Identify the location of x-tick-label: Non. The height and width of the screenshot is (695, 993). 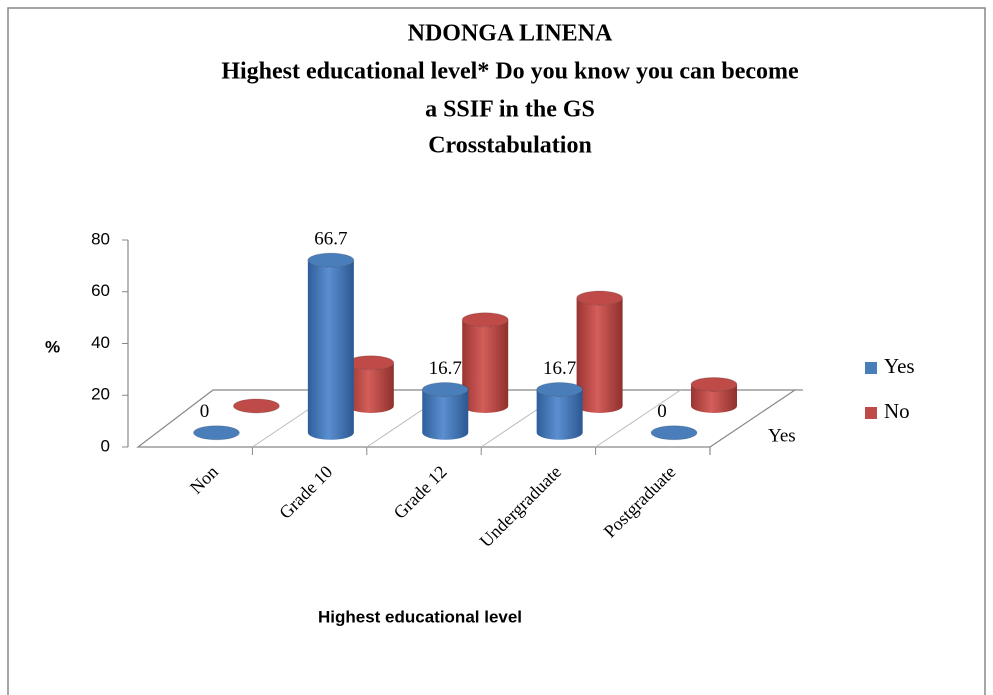
(204, 480).